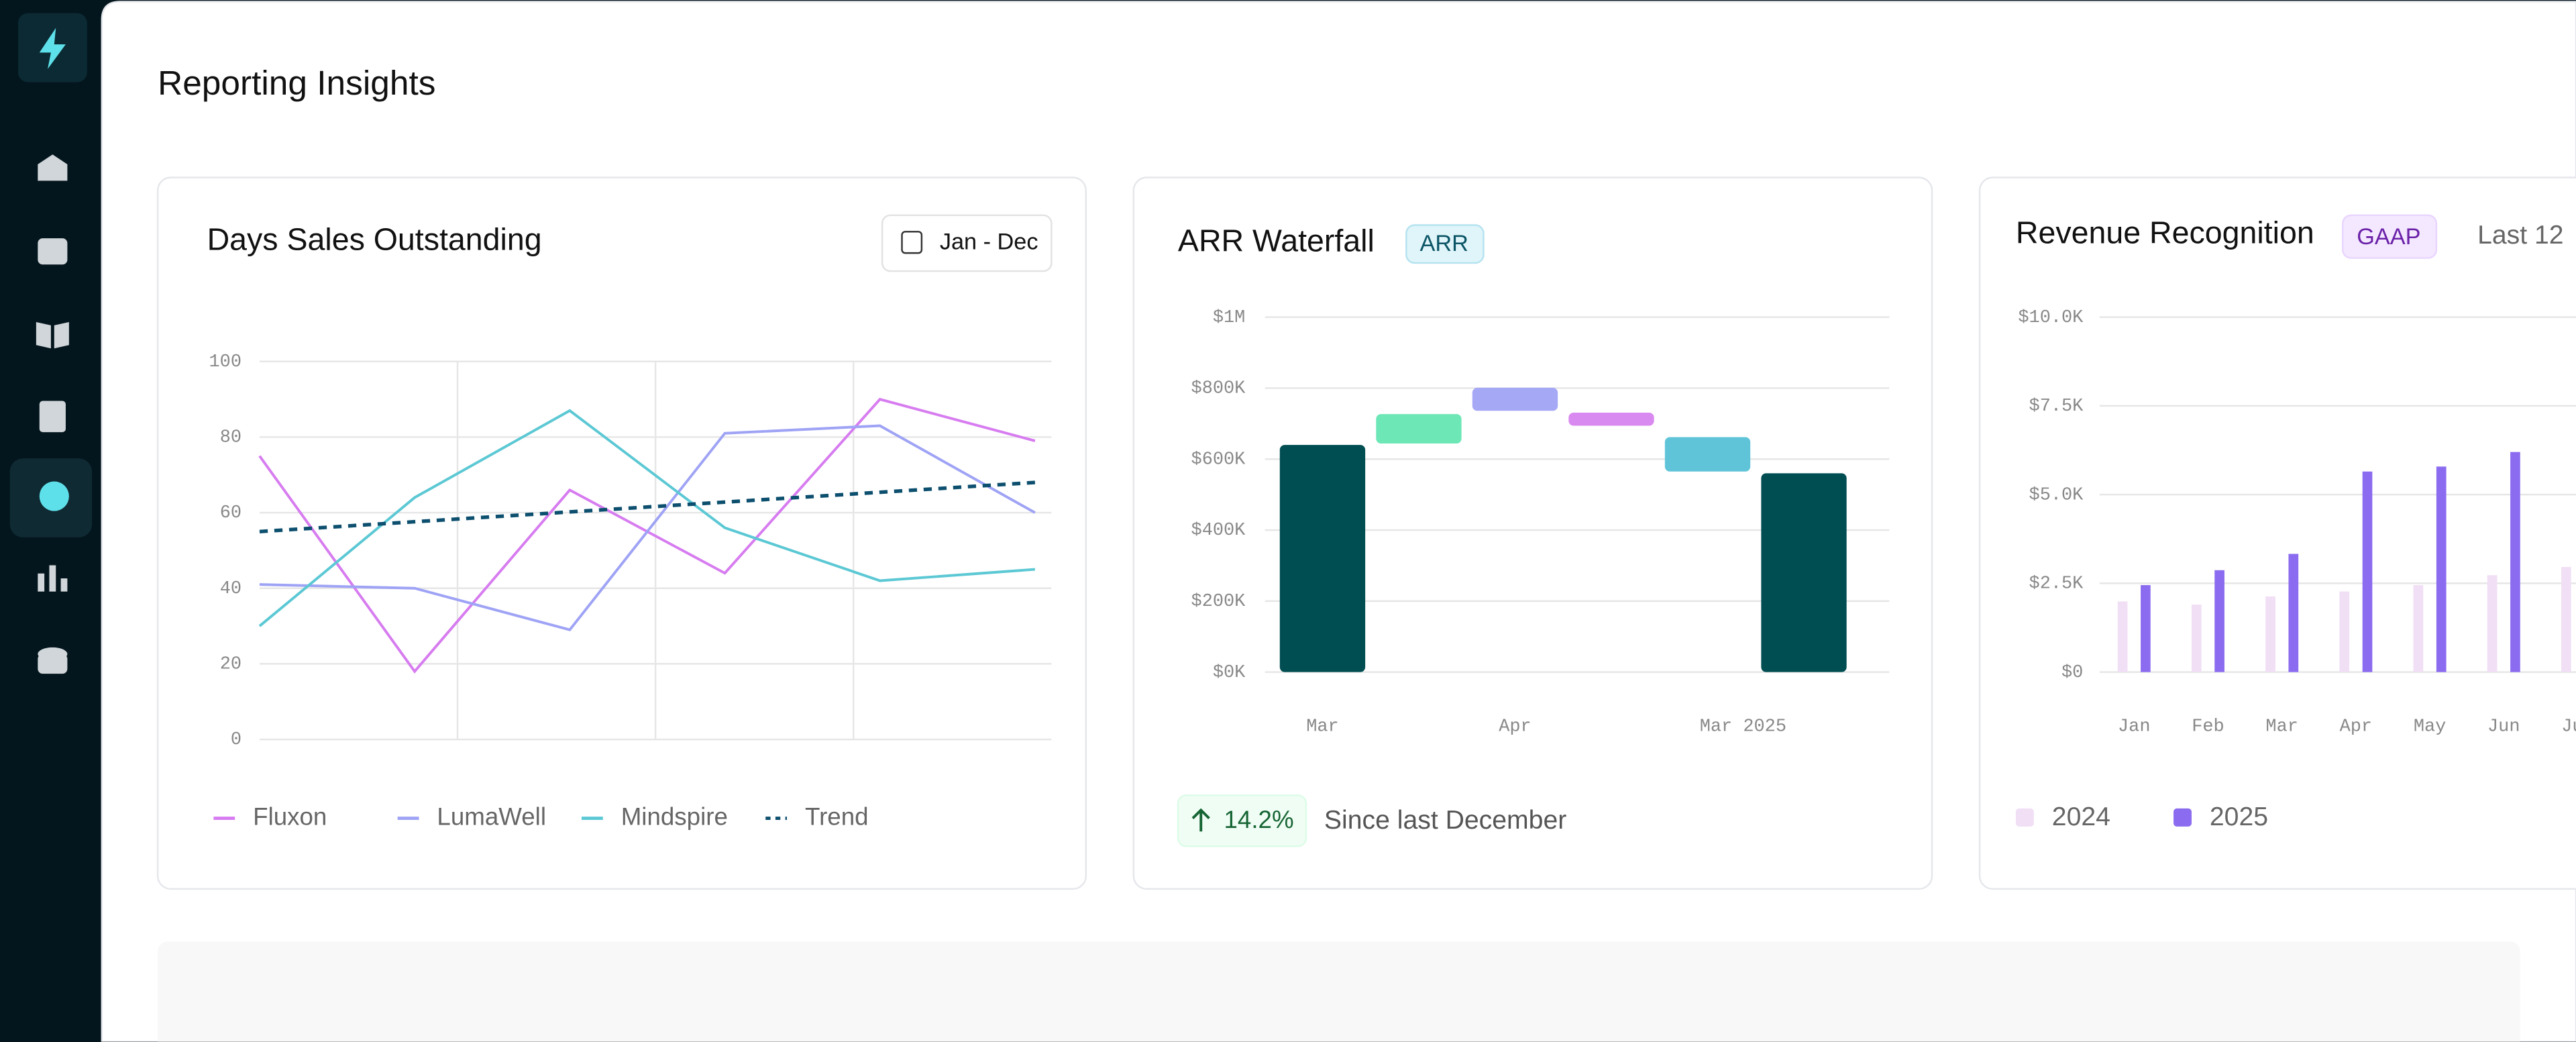 The image size is (2576, 1042). What do you see at coordinates (1229, 673) in the screenshot?
I see `y-tick-label: $0K` at bounding box center [1229, 673].